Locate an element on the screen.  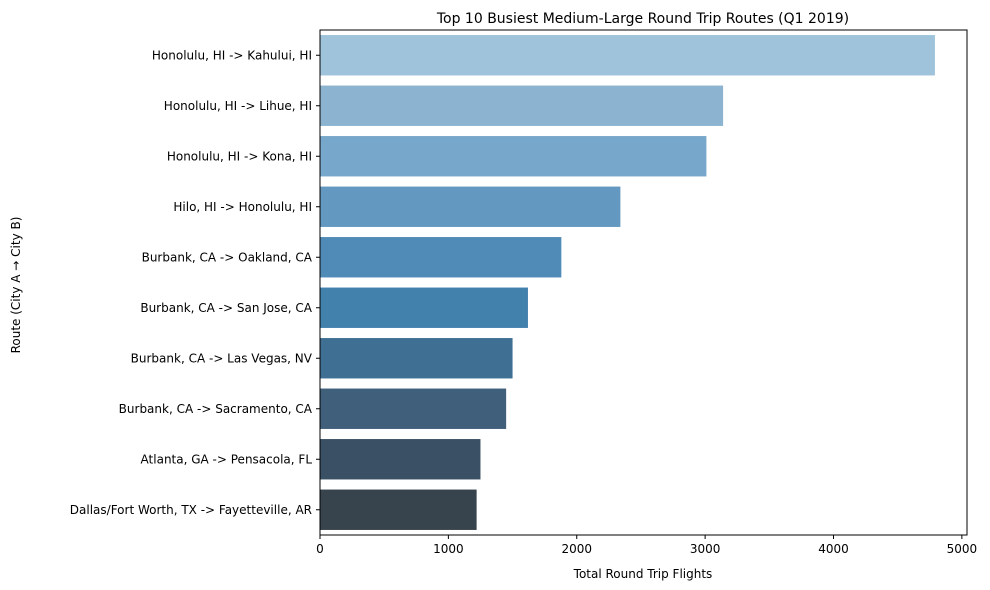
x-tick-label: 1000 is located at coordinates (448, 549).